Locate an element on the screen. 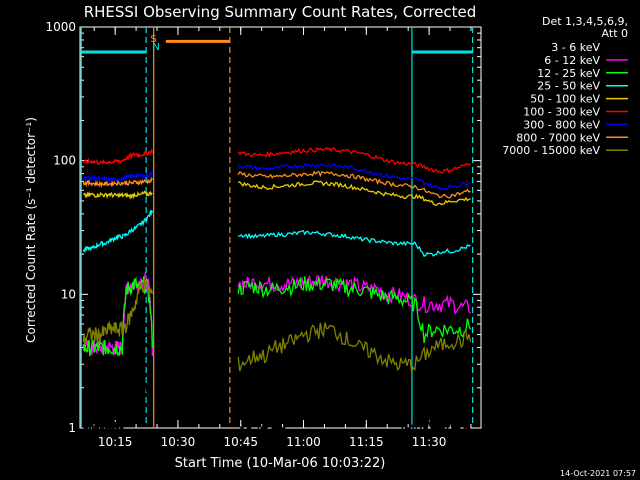 This screenshot has height=480, width=640. series-line-6-12-keV is located at coordinates (354, 294).